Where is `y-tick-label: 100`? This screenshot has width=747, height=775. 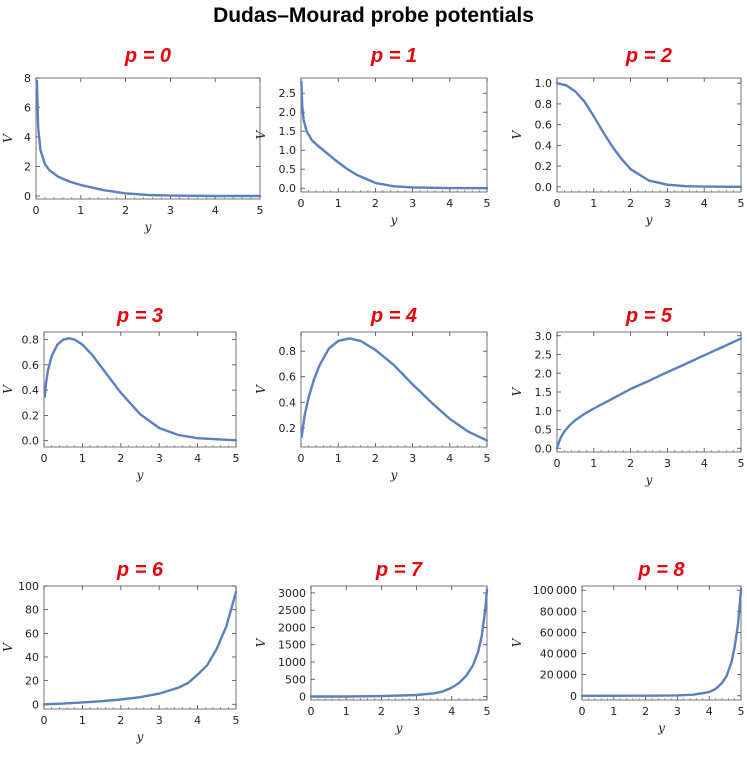 y-tick-label: 100 is located at coordinates (28, 586).